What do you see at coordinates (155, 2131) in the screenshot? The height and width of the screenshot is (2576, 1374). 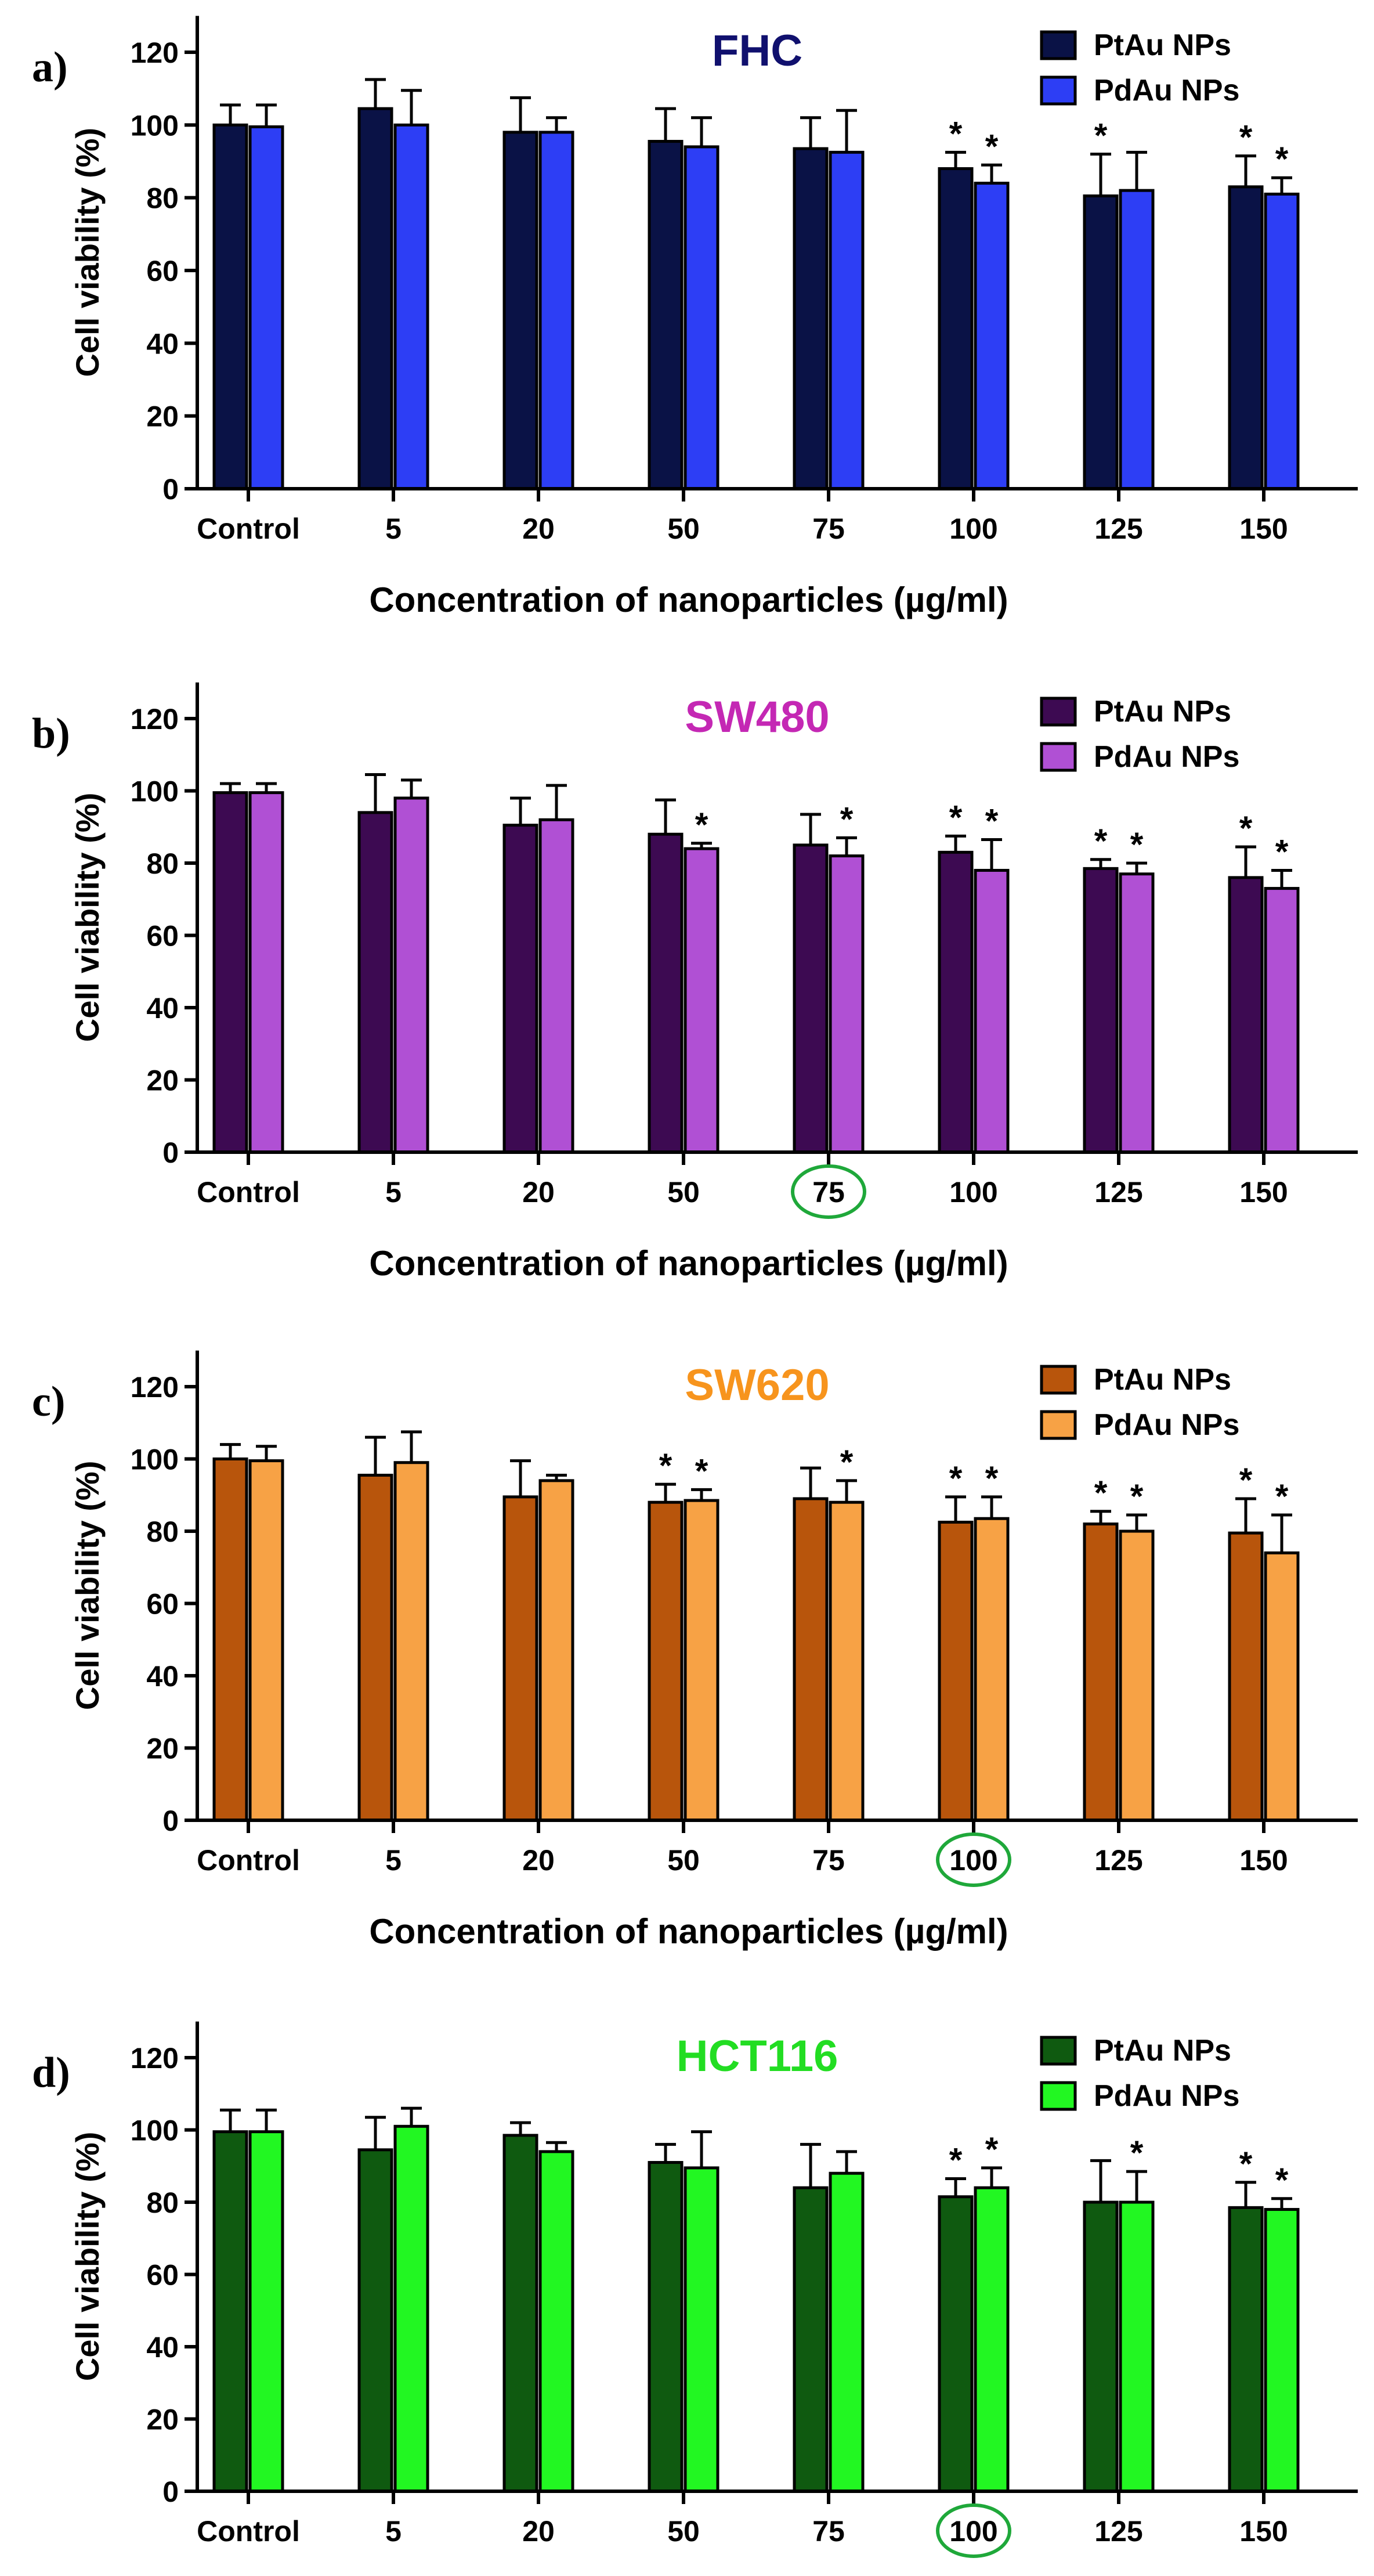 I see `y-tick-label: 100` at bounding box center [155, 2131].